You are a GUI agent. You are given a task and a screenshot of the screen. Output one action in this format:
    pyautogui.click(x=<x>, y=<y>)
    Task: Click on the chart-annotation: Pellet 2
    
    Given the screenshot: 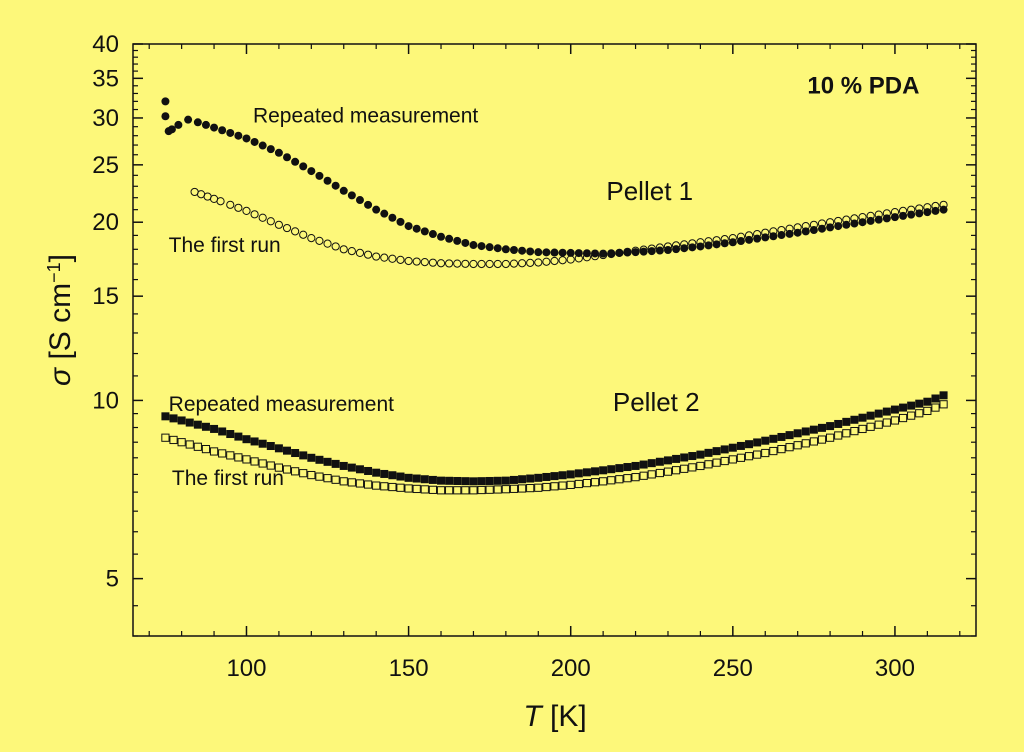 What is the action you would take?
    pyautogui.click(x=656, y=402)
    